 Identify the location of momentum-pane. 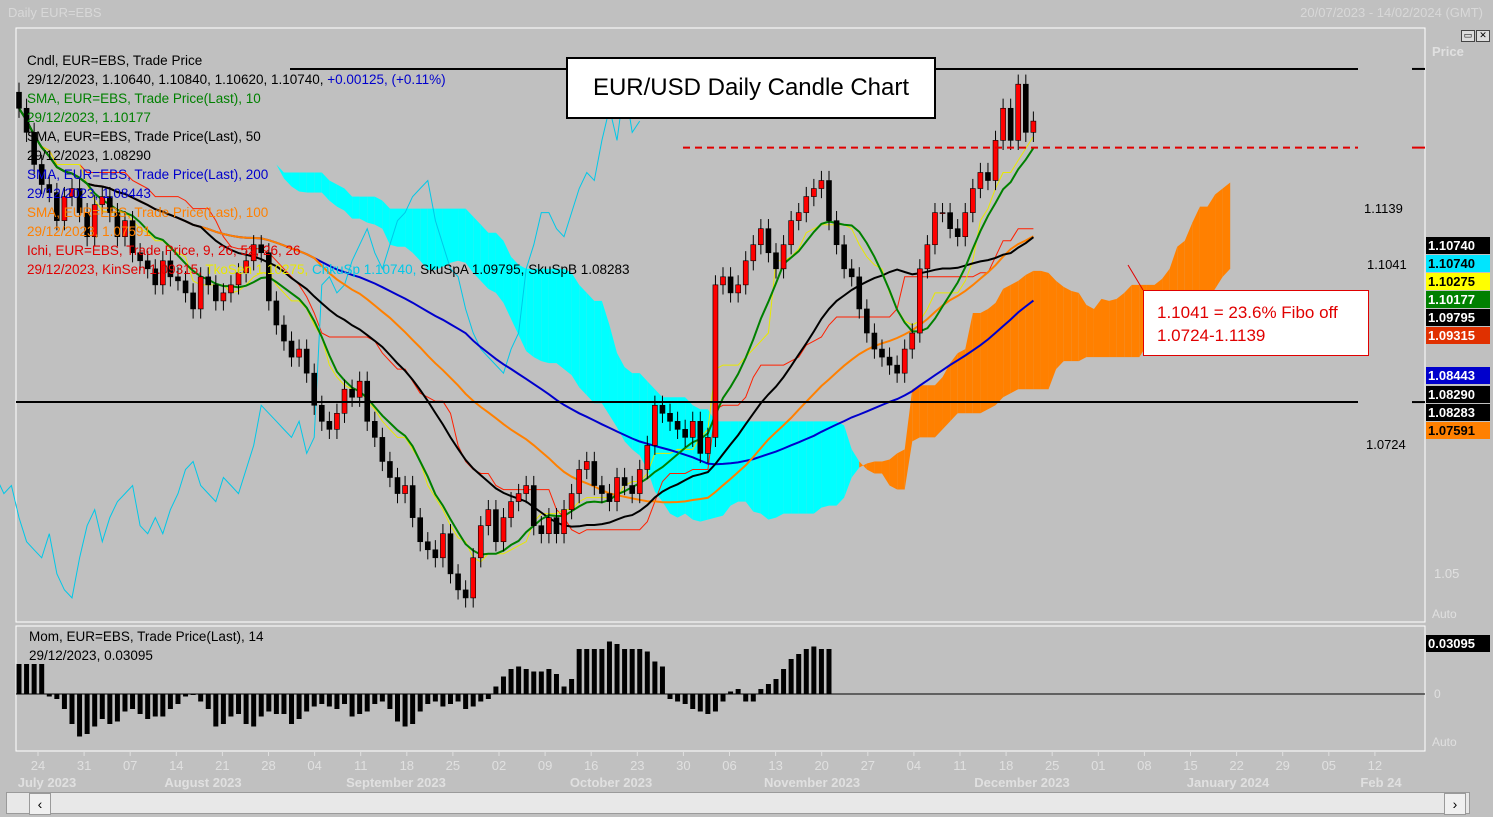
(720, 688).